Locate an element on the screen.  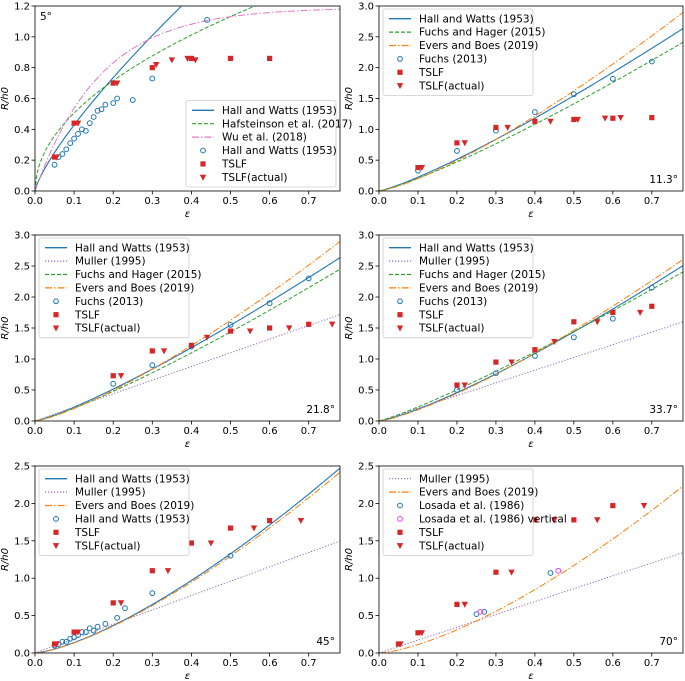
series-layer is located at coordinates (531, 101).